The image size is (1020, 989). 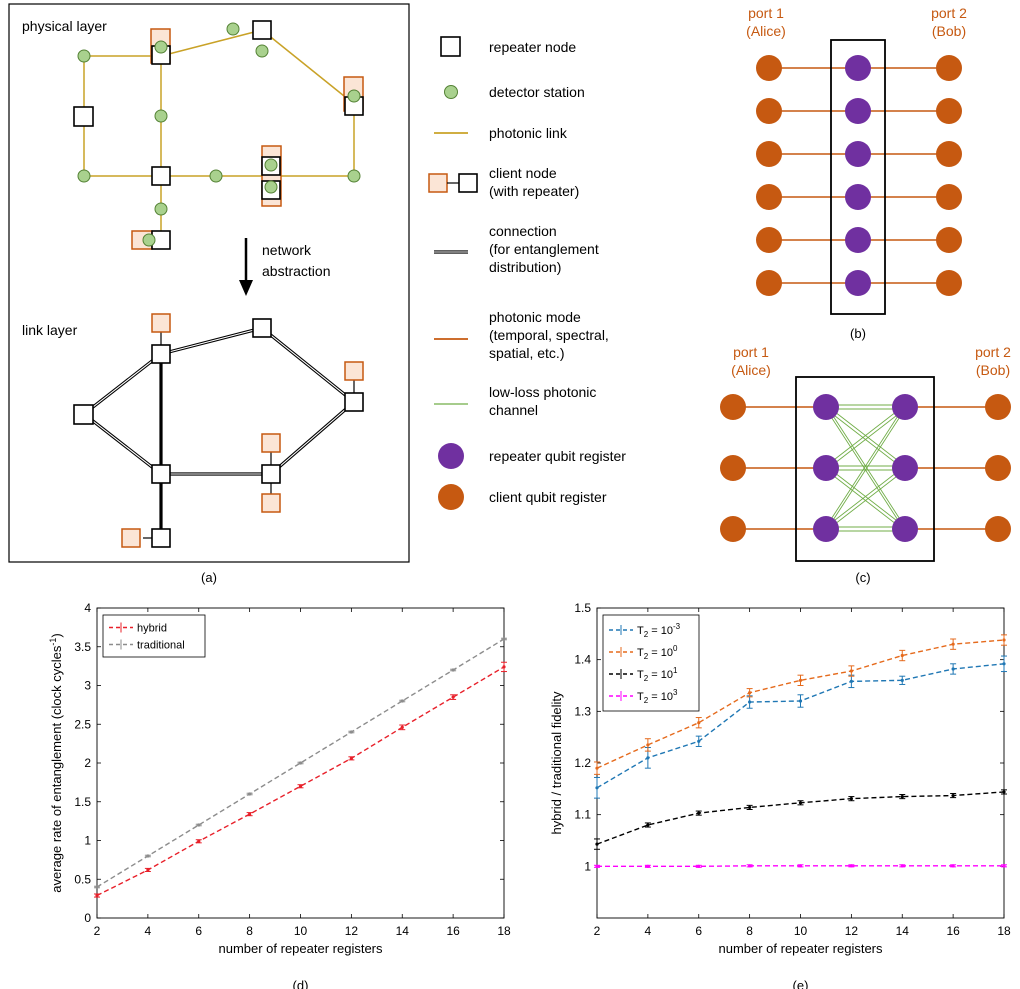 What do you see at coordinates (82, 802) in the screenshot?
I see `y-tick-label: 1.5` at bounding box center [82, 802].